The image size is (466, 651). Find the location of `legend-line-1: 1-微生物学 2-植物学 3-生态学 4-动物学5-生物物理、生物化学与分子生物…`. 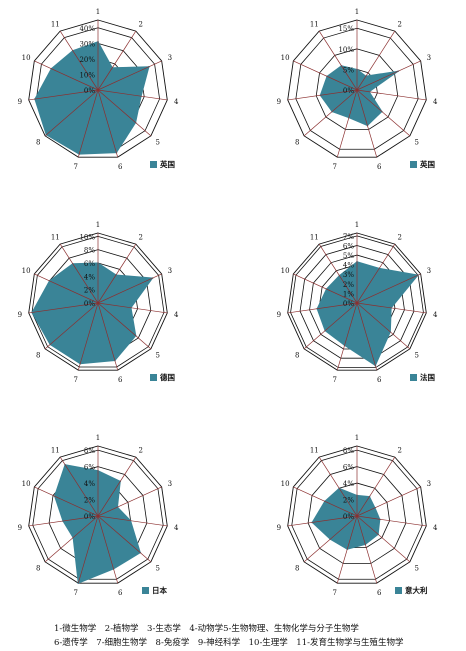

legend-line-1: 1-微生物学 2-植物学 3-生态学 4-动物学5-生物物理、生物化学与分子生物… is located at coordinates (206, 629).